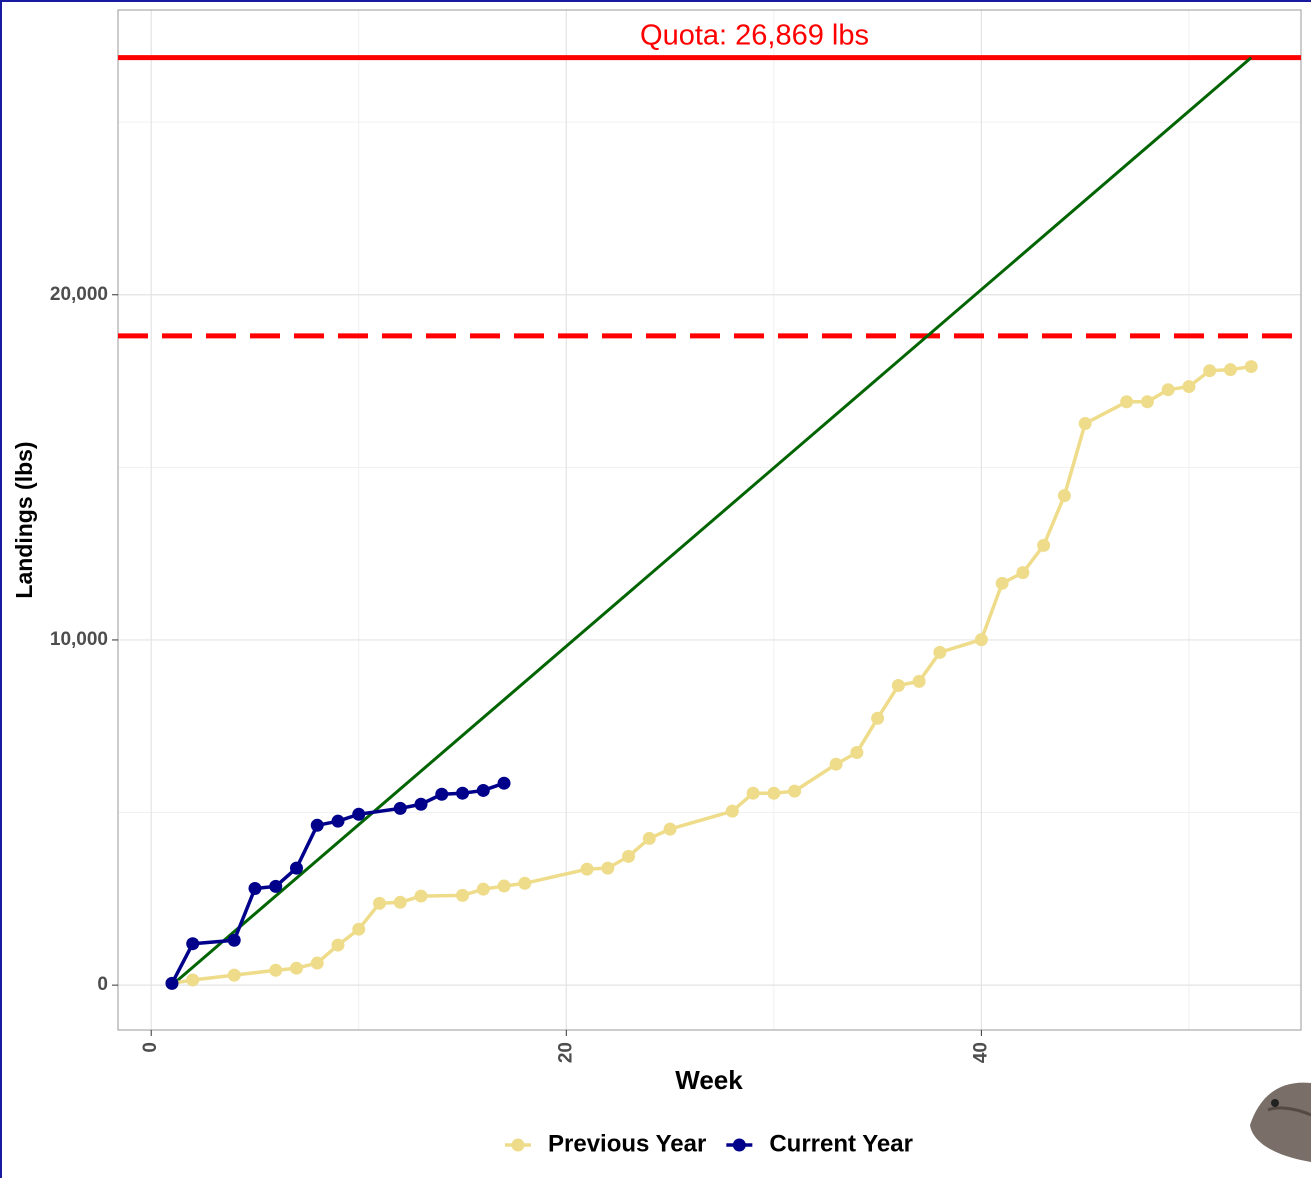  I want to click on legend-label: Previous Year, so click(627, 1143).